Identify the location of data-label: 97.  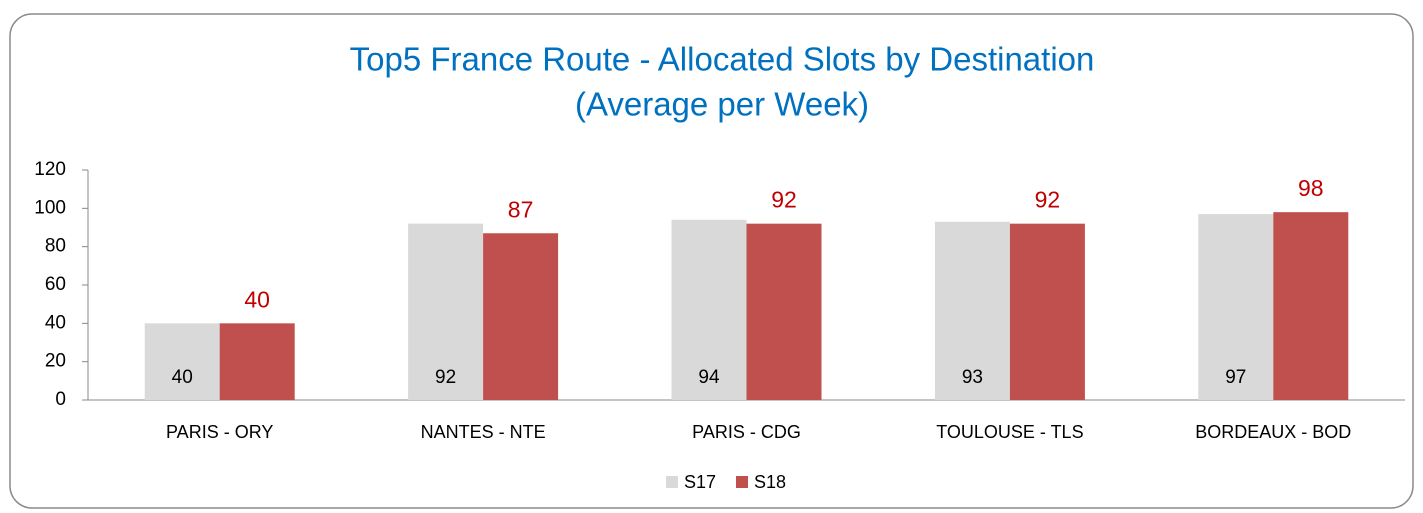
(1235, 377).